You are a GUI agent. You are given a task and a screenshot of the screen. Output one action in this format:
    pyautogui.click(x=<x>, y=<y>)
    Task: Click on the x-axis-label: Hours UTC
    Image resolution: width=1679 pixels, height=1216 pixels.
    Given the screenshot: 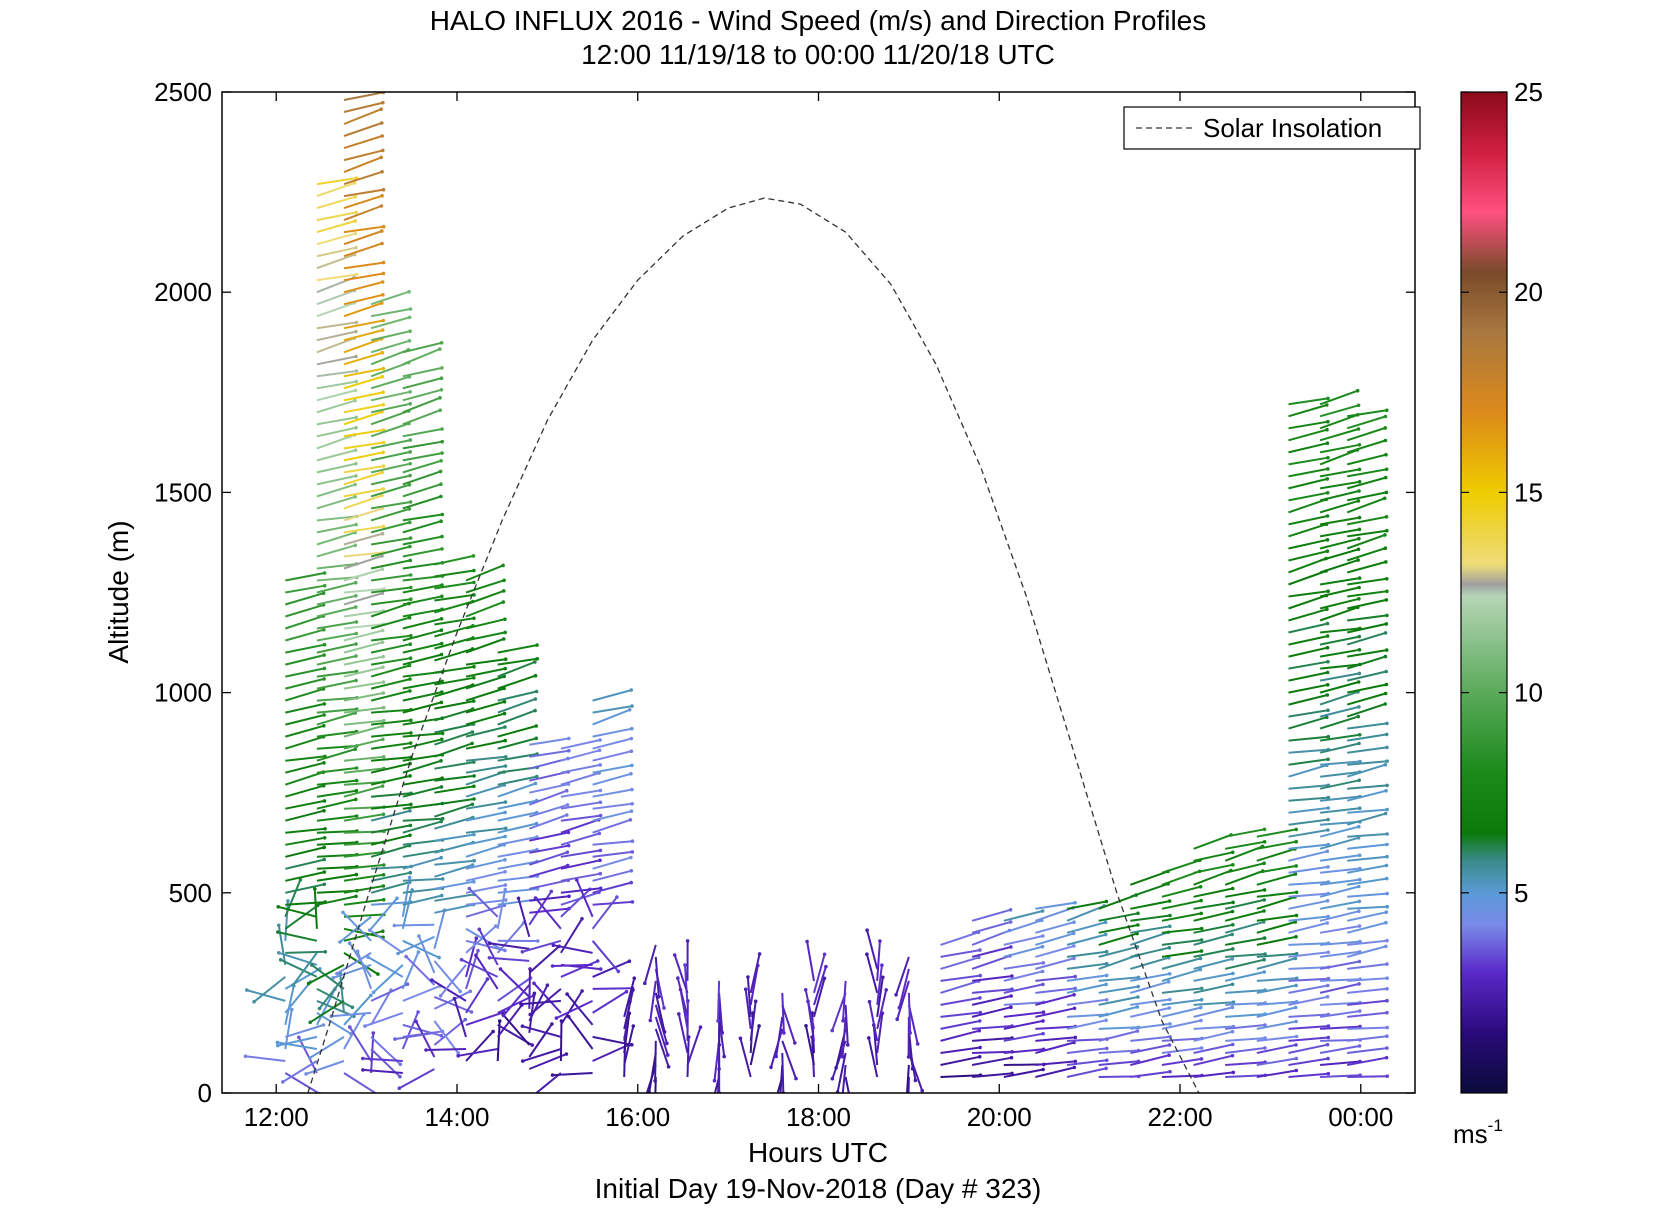 What is the action you would take?
    pyautogui.click(x=818, y=1152)
    